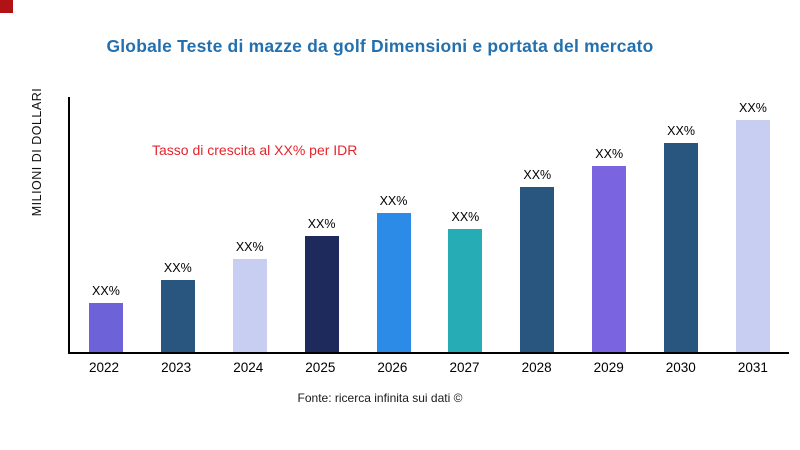  What do you see at coordinates (537, 269) in the screenshot?
I see `bar-2028` at bounding box center [537, 269].